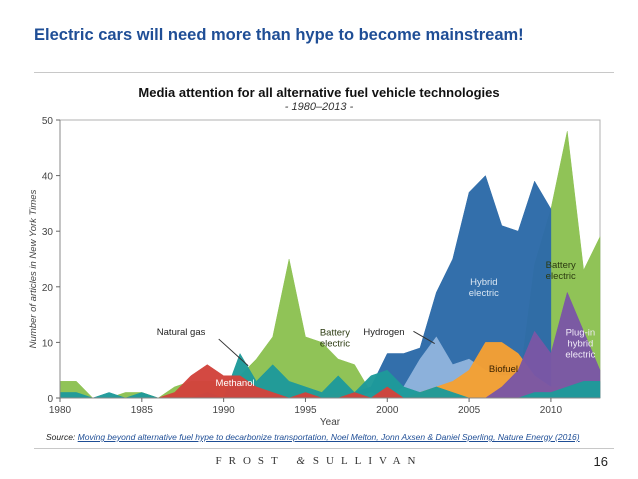 Image resolution: width=638 pixels, height=479 pixels. I want to click on y-tick-label: 20, so click(48, 288).